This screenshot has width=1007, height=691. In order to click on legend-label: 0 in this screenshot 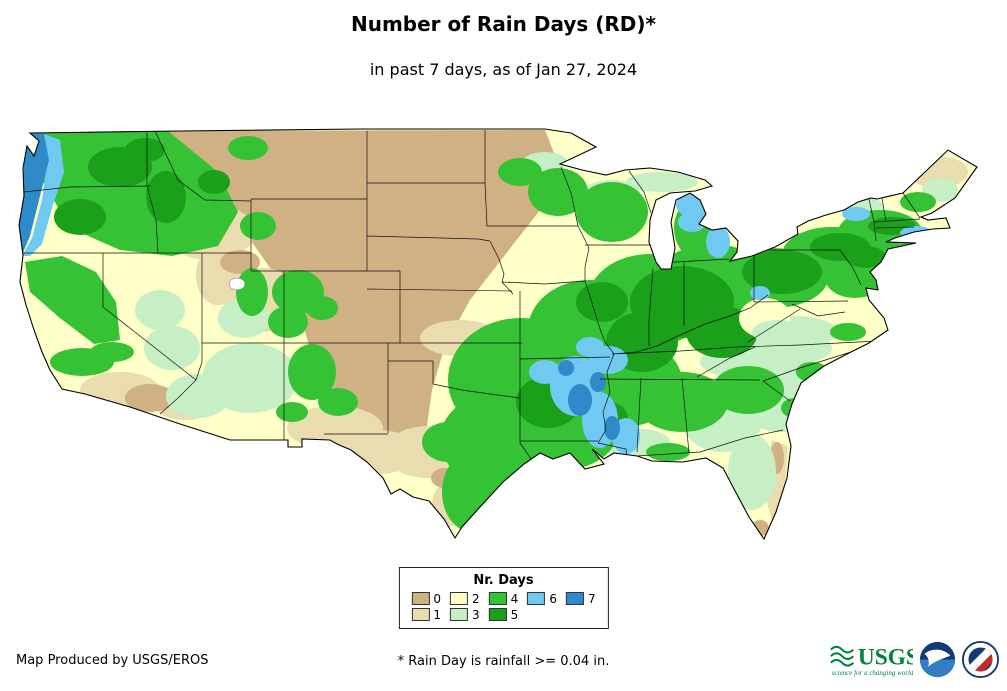, I will do `click(437, 598)`.